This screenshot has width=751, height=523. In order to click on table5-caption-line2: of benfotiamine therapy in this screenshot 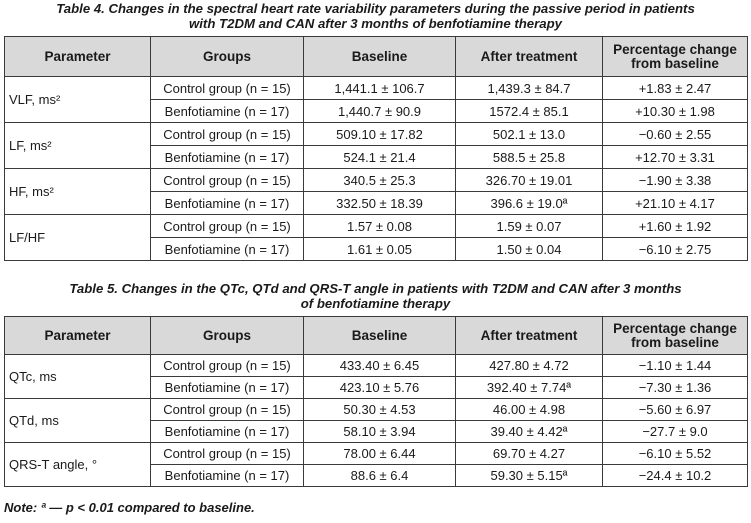, I will do `click(375, 303)`.